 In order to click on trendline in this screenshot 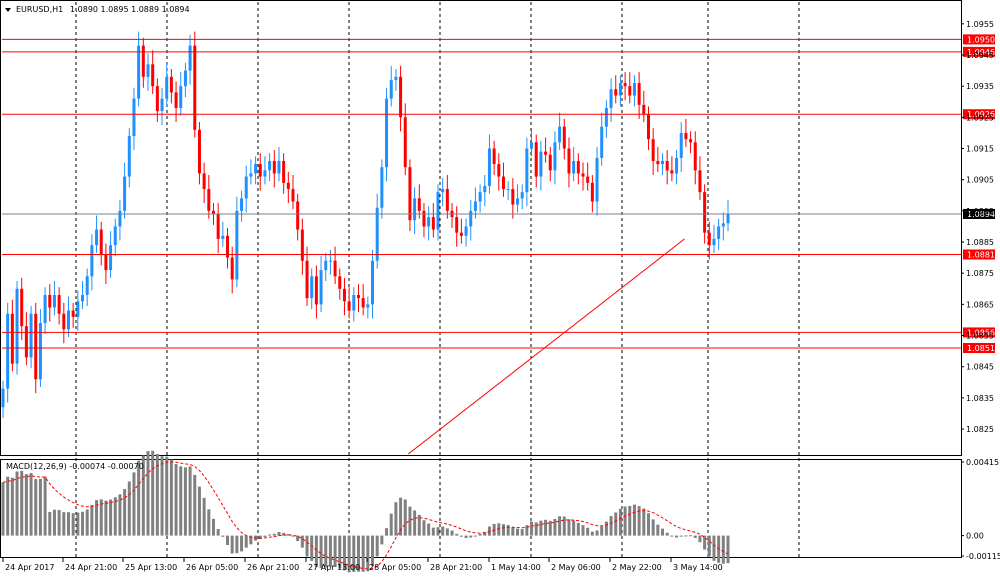, I will do `click(546, 346)`.